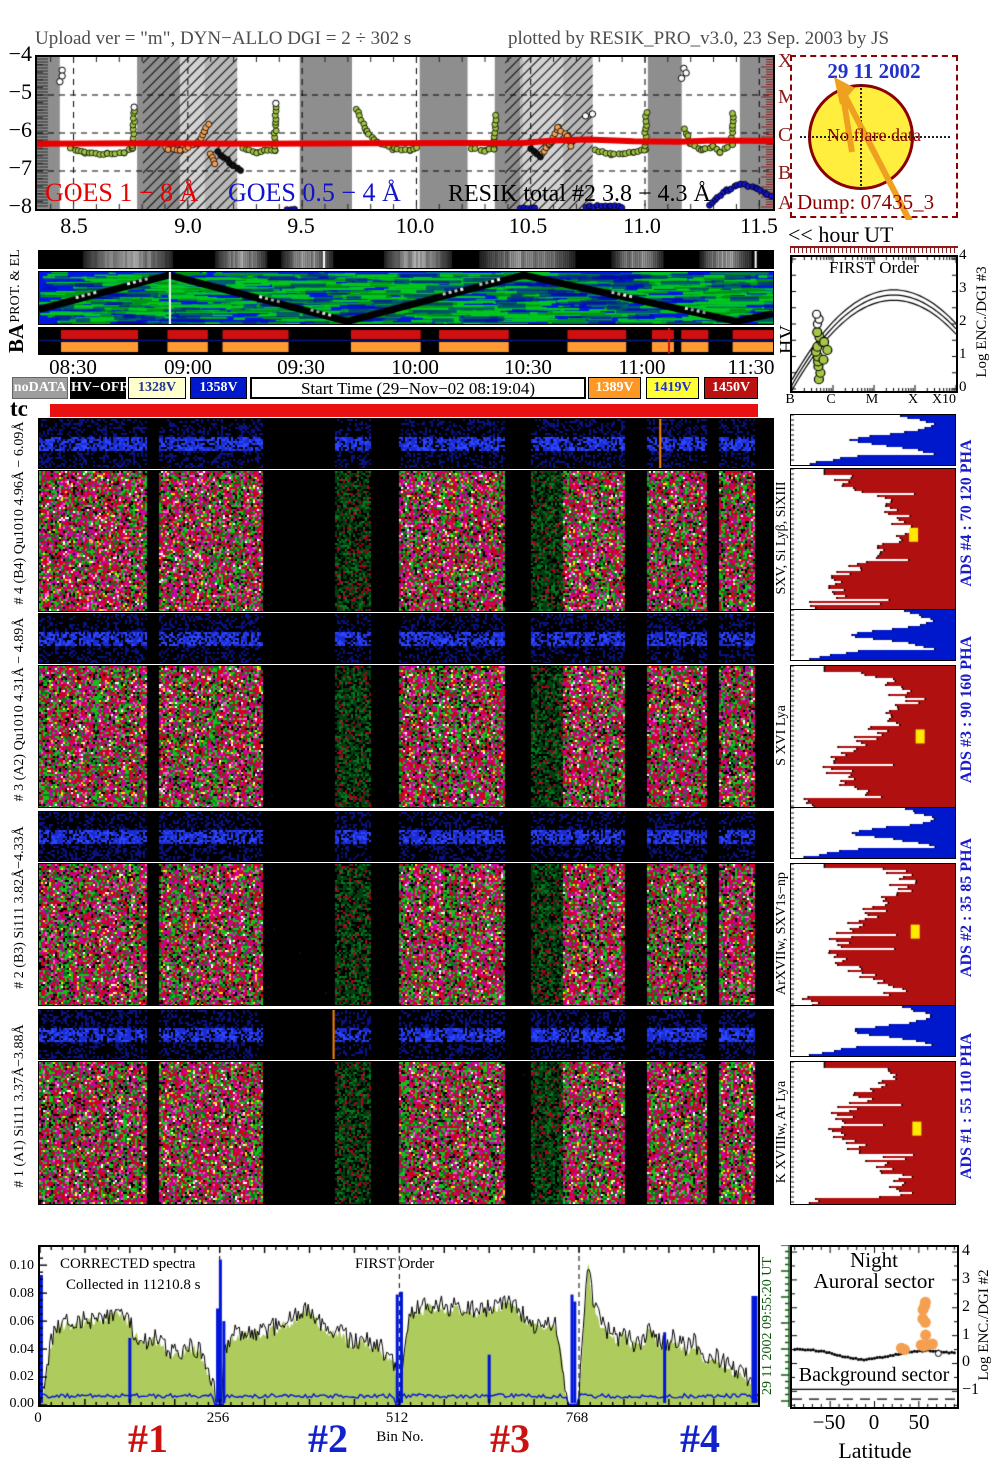 This screenshot has width=1004, height=1477. Describe the element at coordinates (22, 1376) in the screenshot. I see `bot-ytick-002: 0.02` at that location.